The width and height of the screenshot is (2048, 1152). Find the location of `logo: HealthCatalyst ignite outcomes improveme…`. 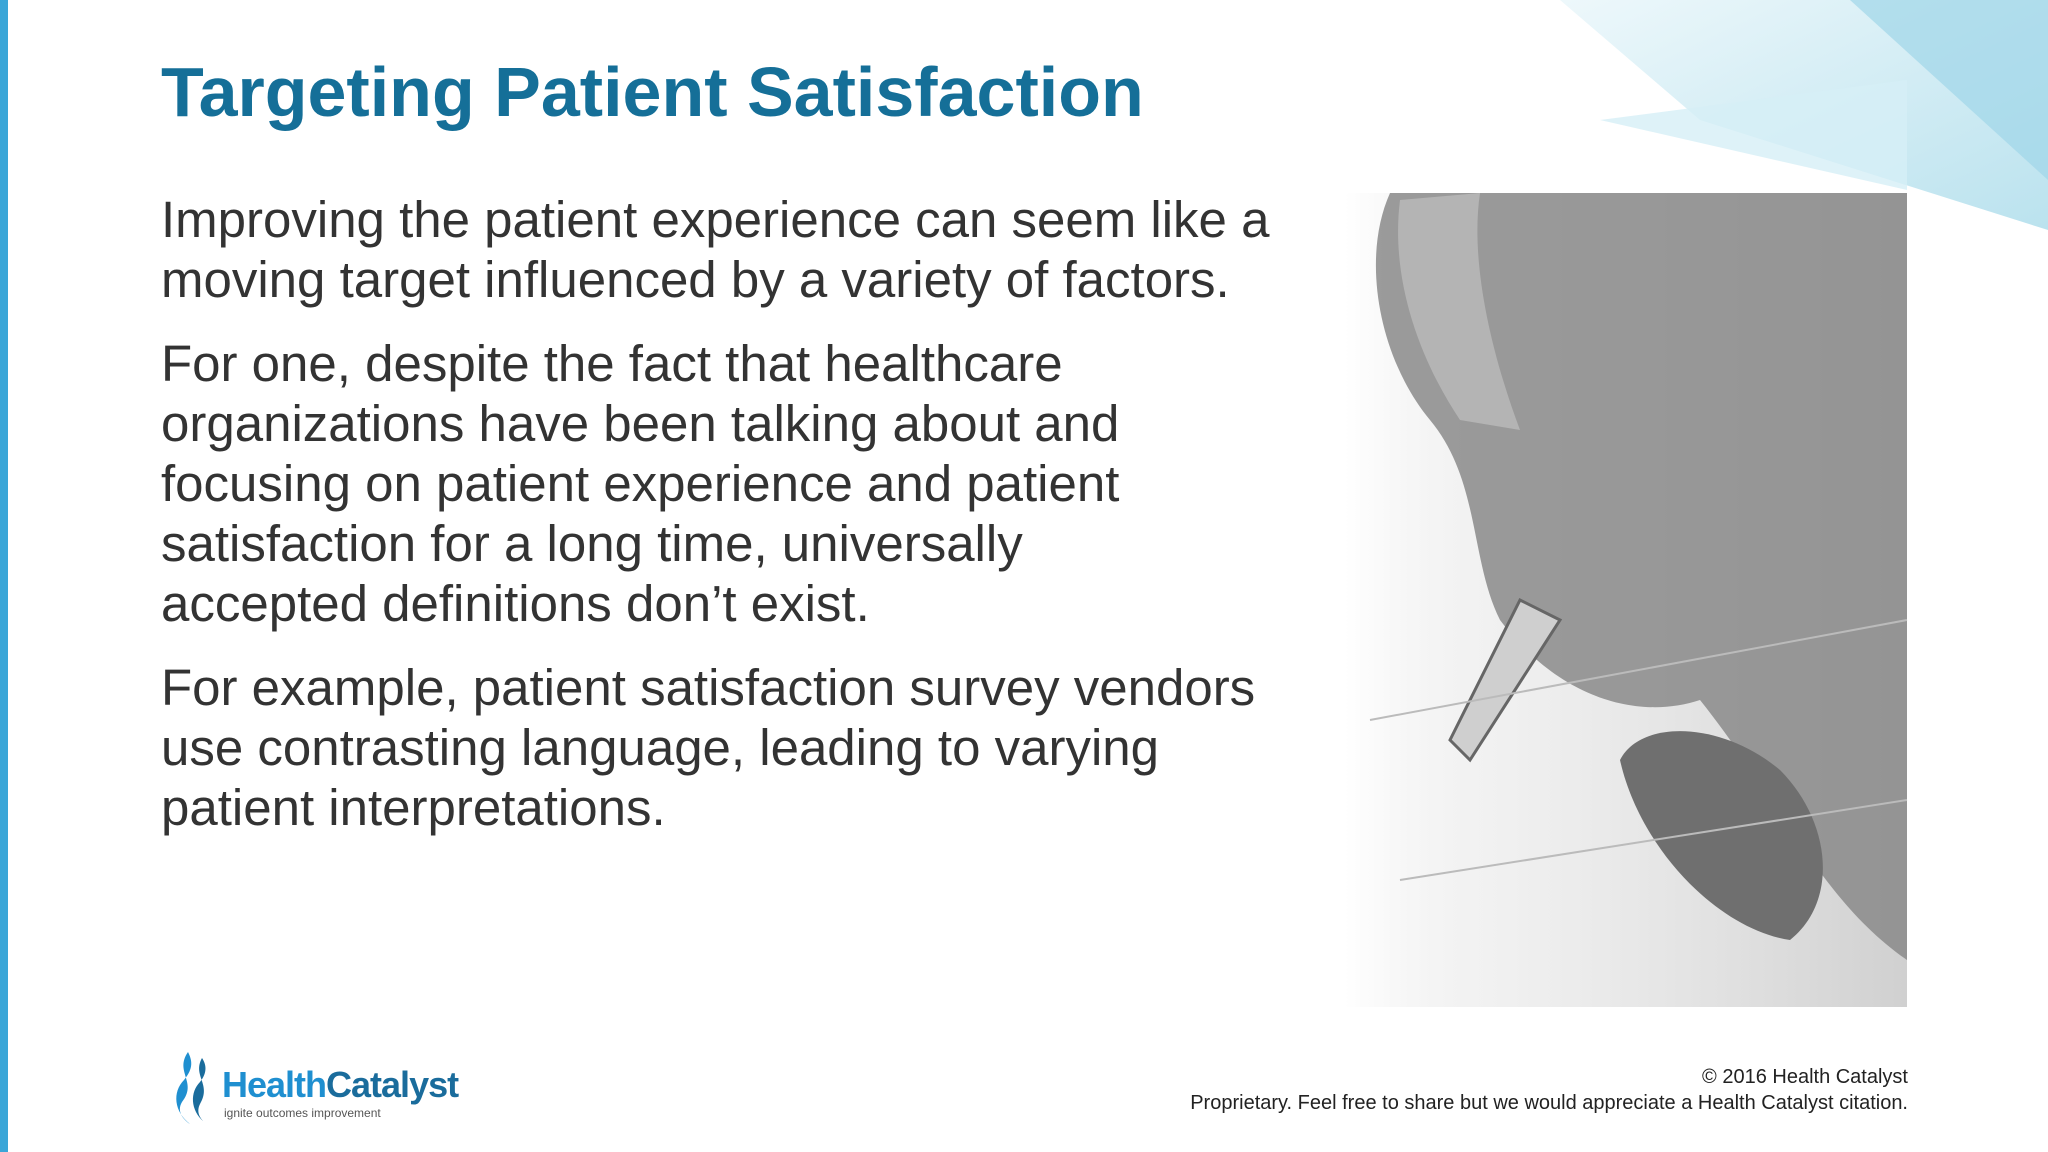

logo: HealthCatalyst ignite outcomes improveme… is located at coordinates (320, 1088).